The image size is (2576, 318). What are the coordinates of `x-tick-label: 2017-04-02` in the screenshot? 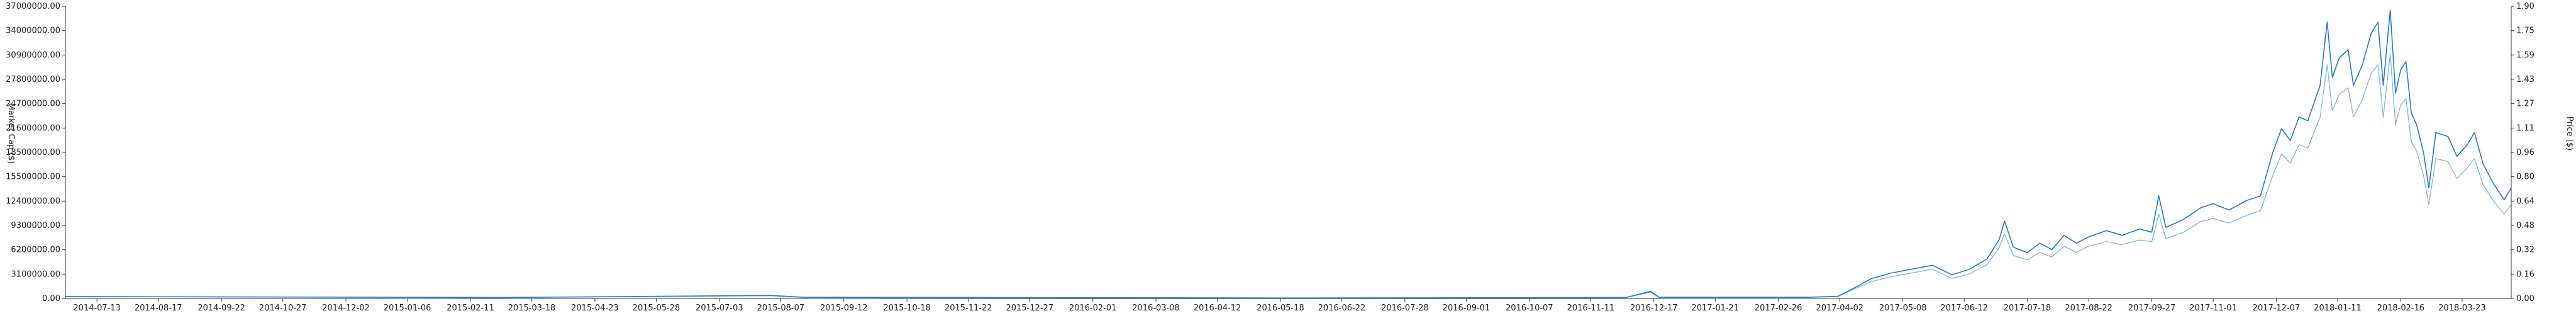 It's located at (1839, 308).